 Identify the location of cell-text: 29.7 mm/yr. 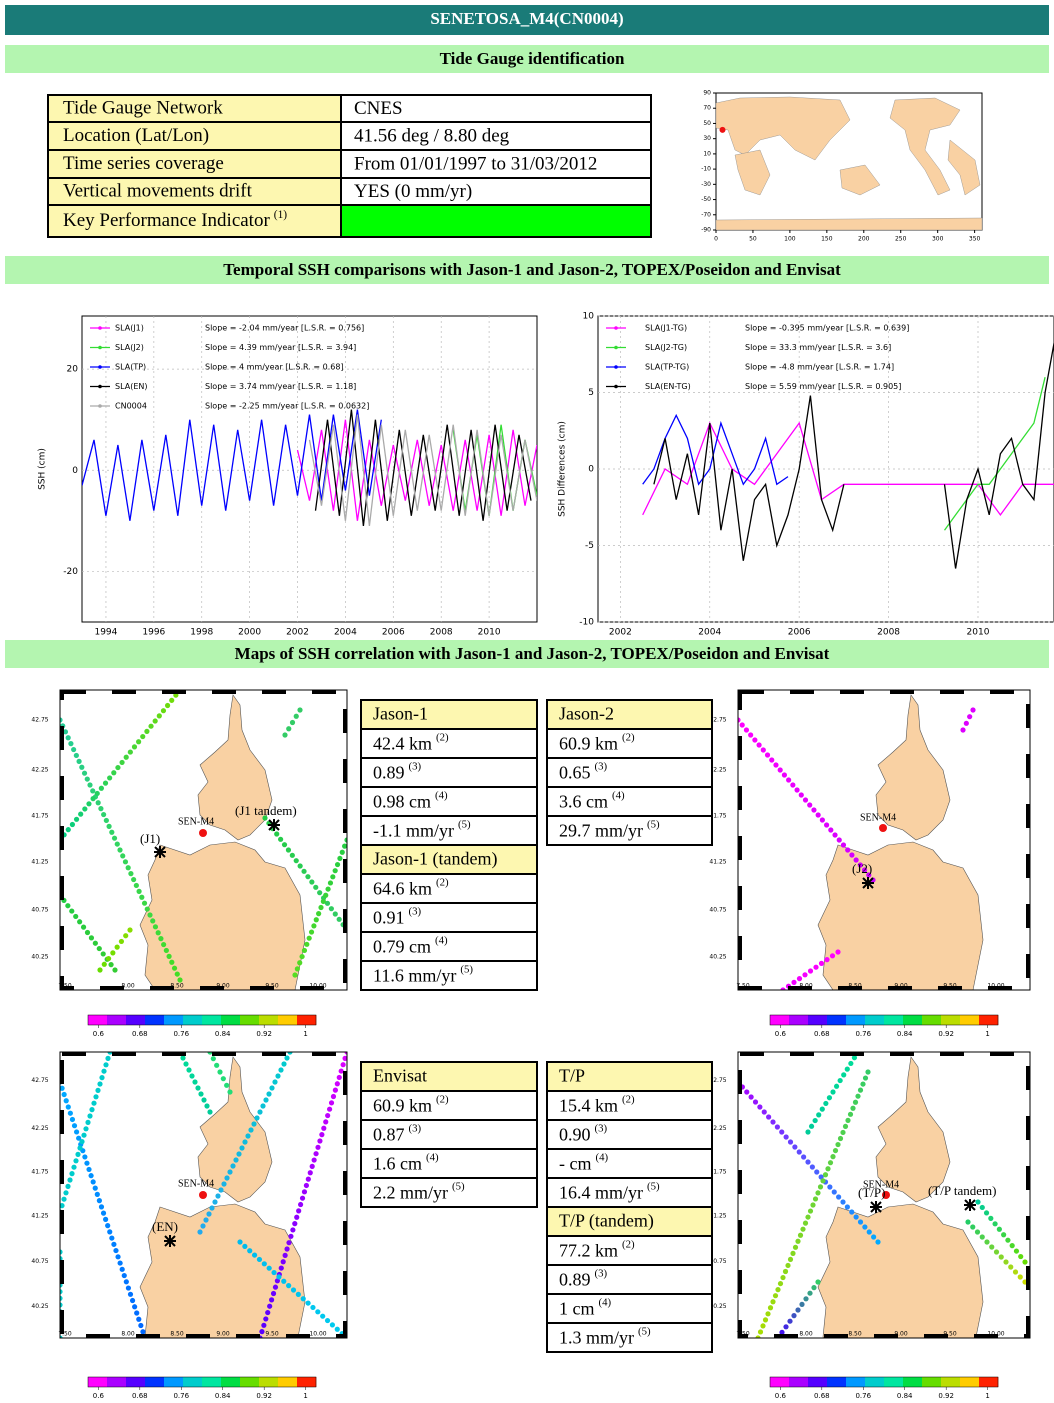
(601, 831).